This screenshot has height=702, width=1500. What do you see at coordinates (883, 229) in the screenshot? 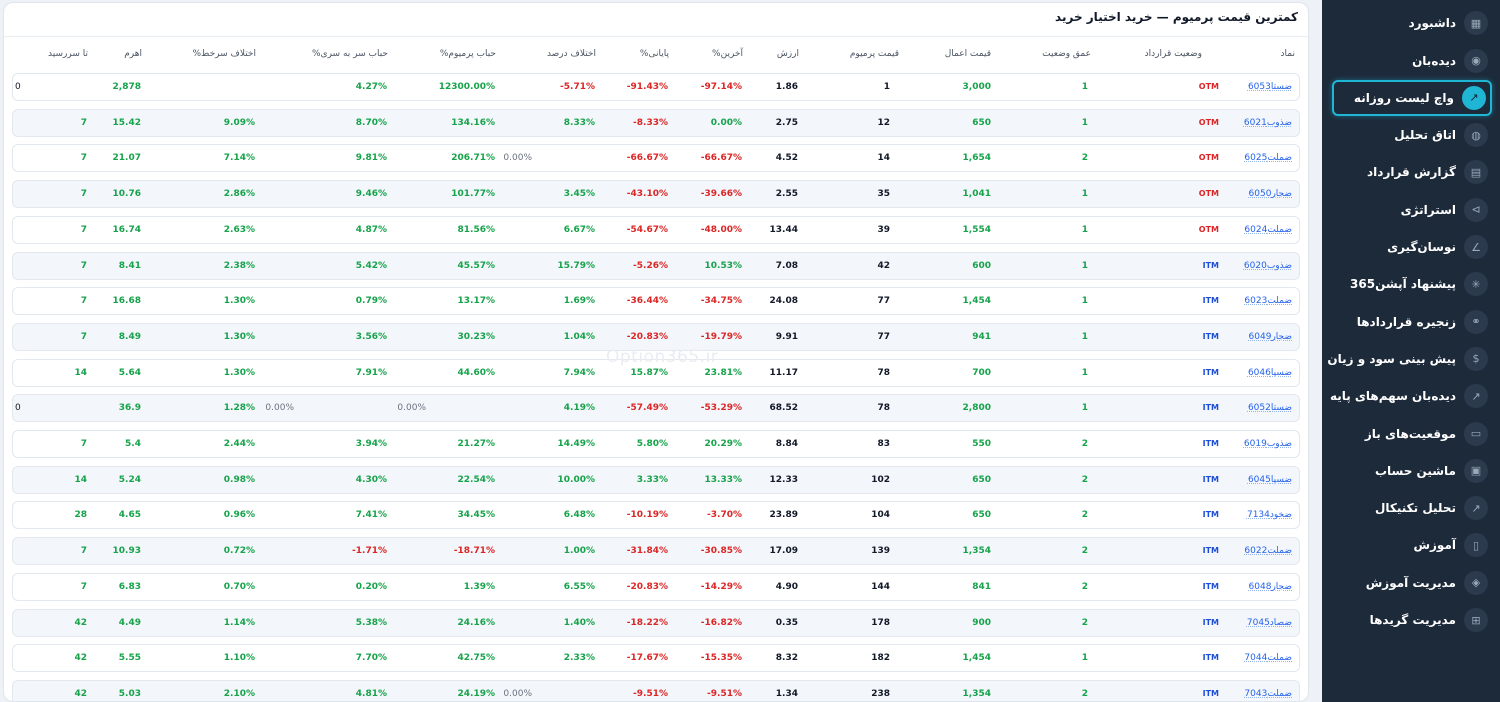
I see `cell-premium: 39` at bounding box center [883, 229].